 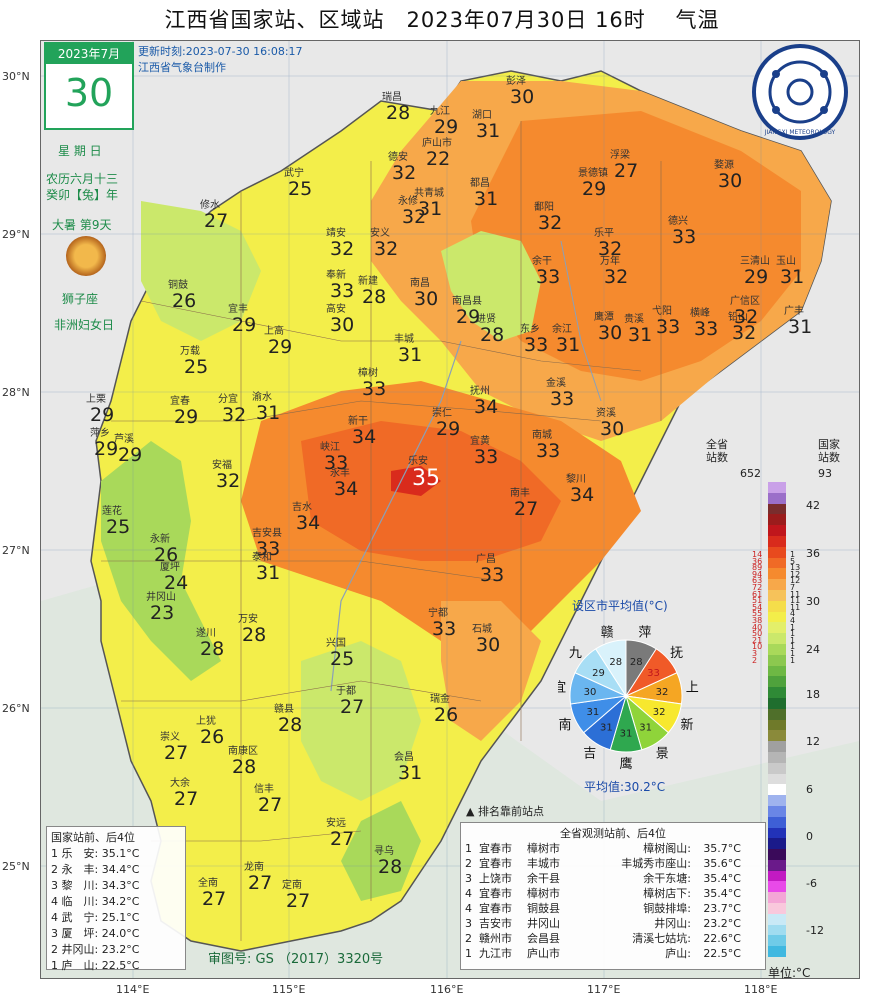 I want to click on station-name: 横峰, so click(x=700, y=313).